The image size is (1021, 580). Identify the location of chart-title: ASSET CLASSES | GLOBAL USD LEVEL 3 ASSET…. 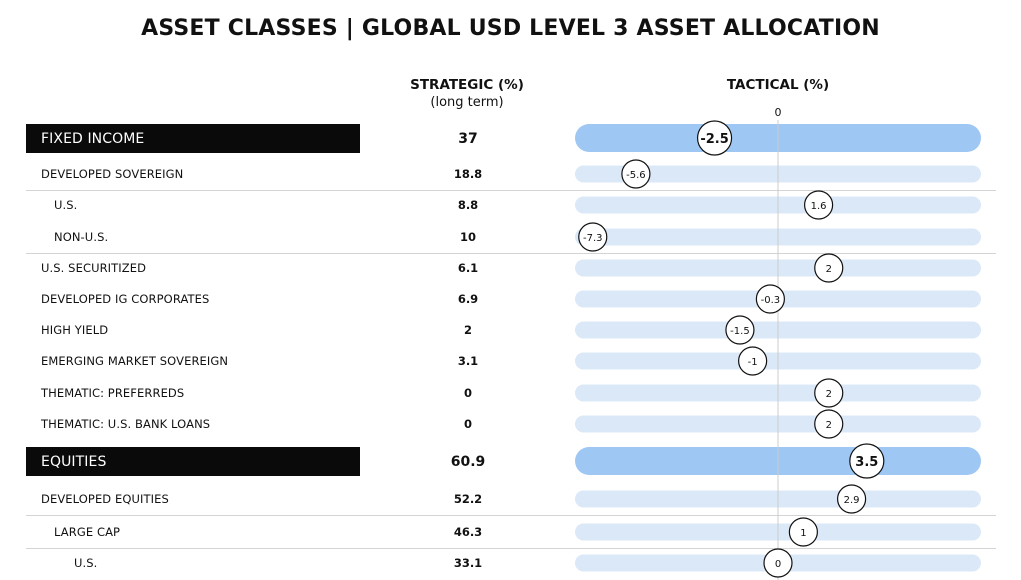
(510, 28).